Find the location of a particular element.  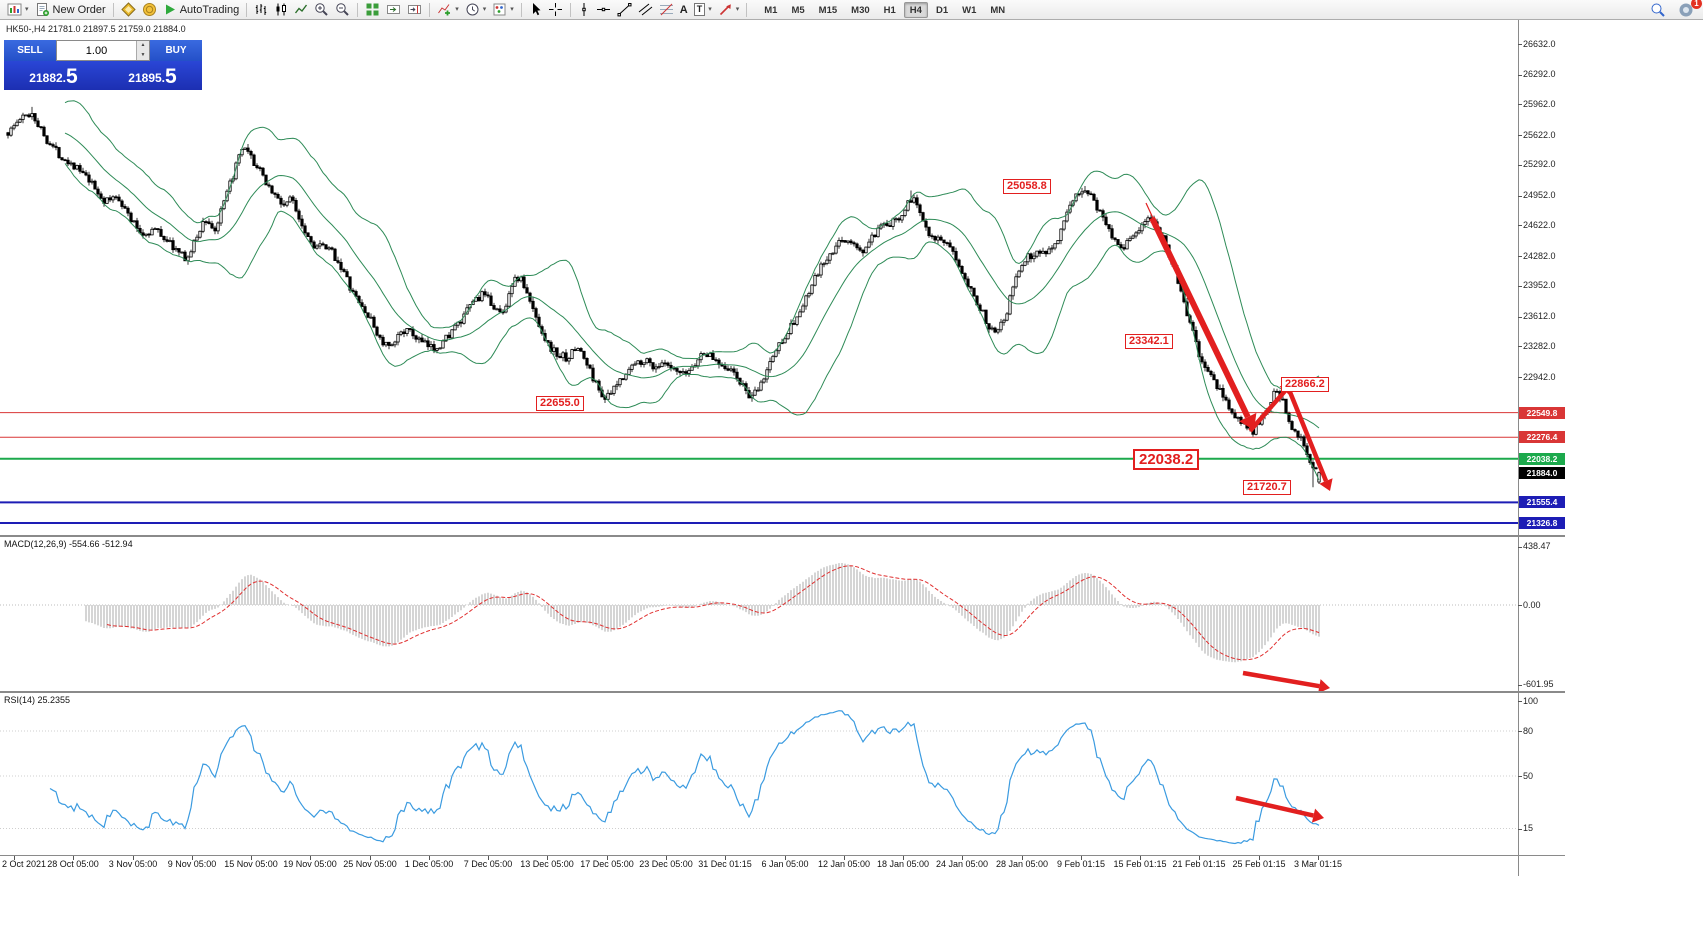

horizontal-line-button is located at coordinates (603, 10).